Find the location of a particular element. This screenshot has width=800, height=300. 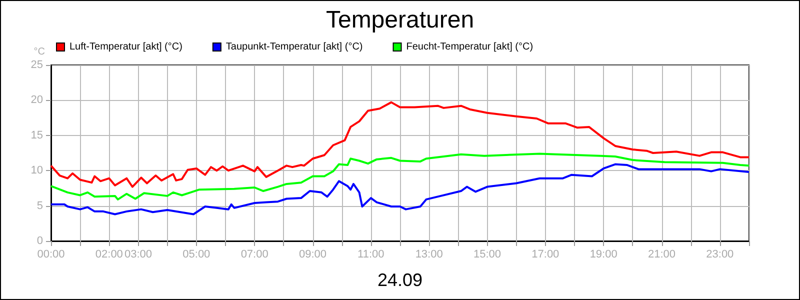

x-tick-label: 09:00 is located at coordinates (312, 254).